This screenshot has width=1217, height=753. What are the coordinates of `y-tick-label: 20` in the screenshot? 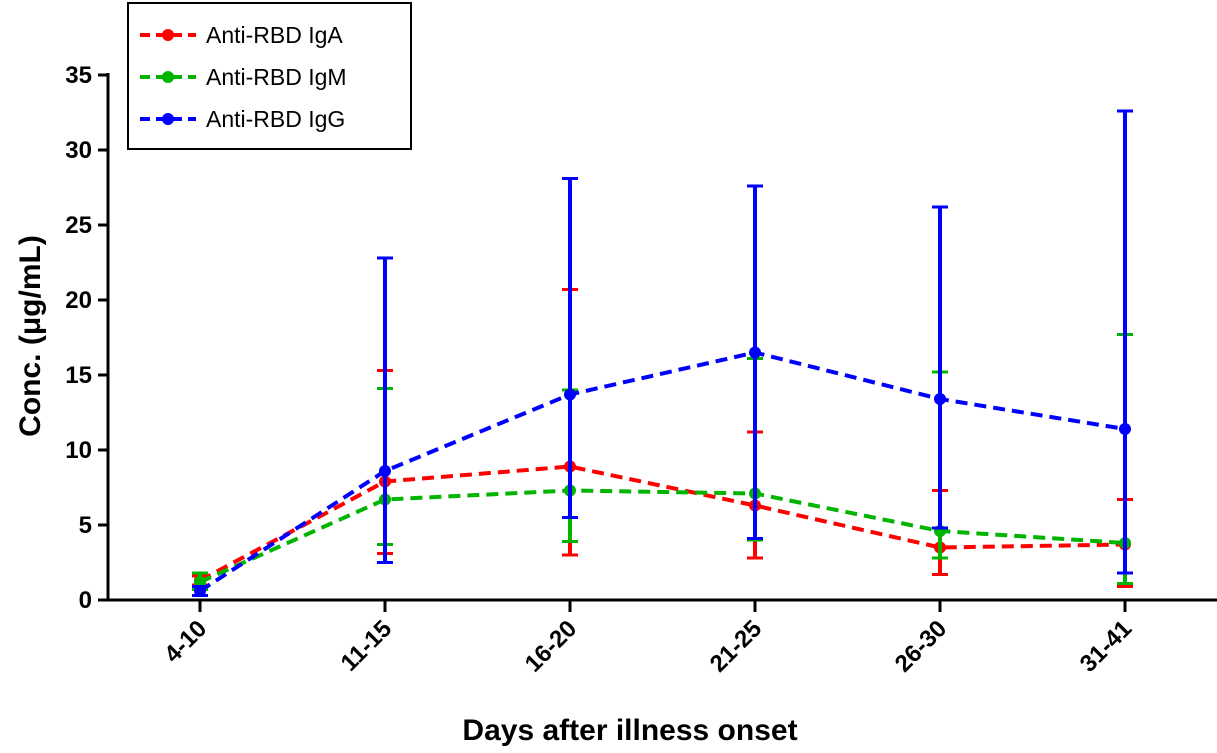 It's located at (78, 300).